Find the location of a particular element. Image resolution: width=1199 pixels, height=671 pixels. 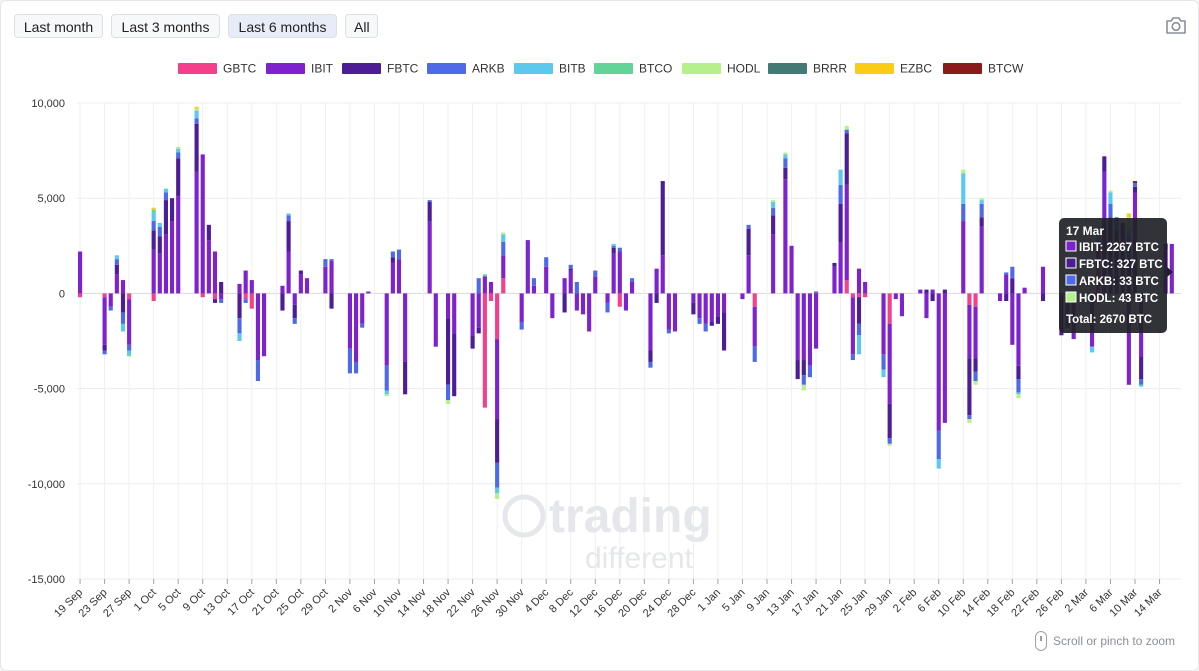

range-button-all: All is located at coordinates (361, 26).